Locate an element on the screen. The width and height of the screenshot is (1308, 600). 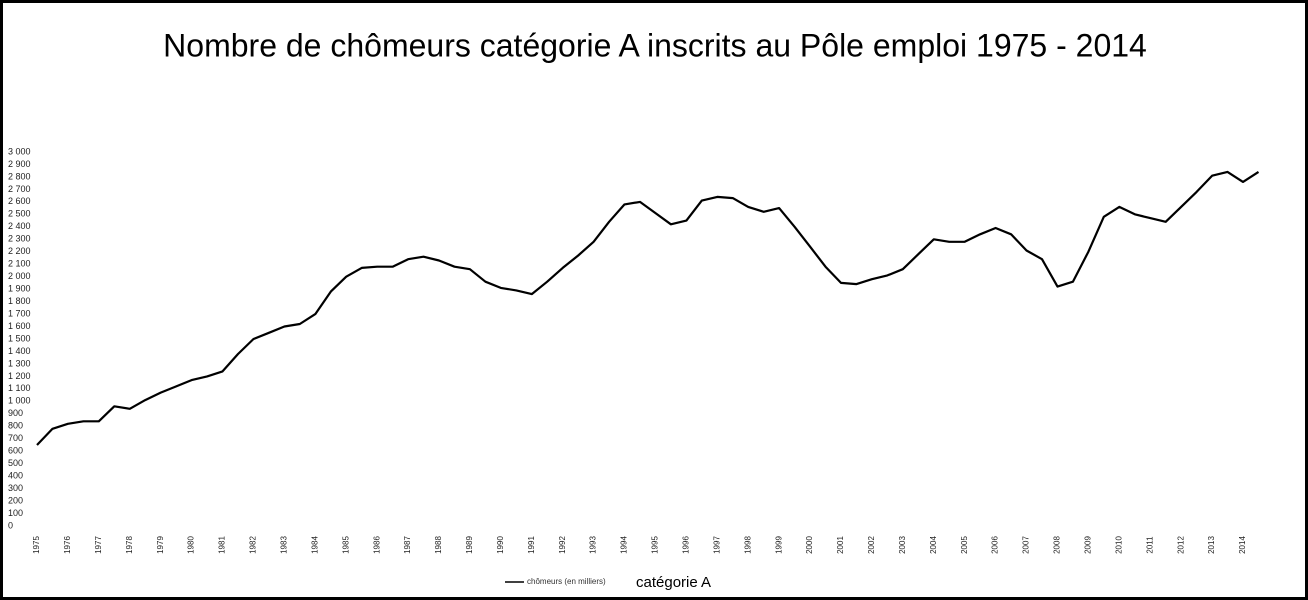
y-tick-label: 100 is located at coordinates (15, 513).